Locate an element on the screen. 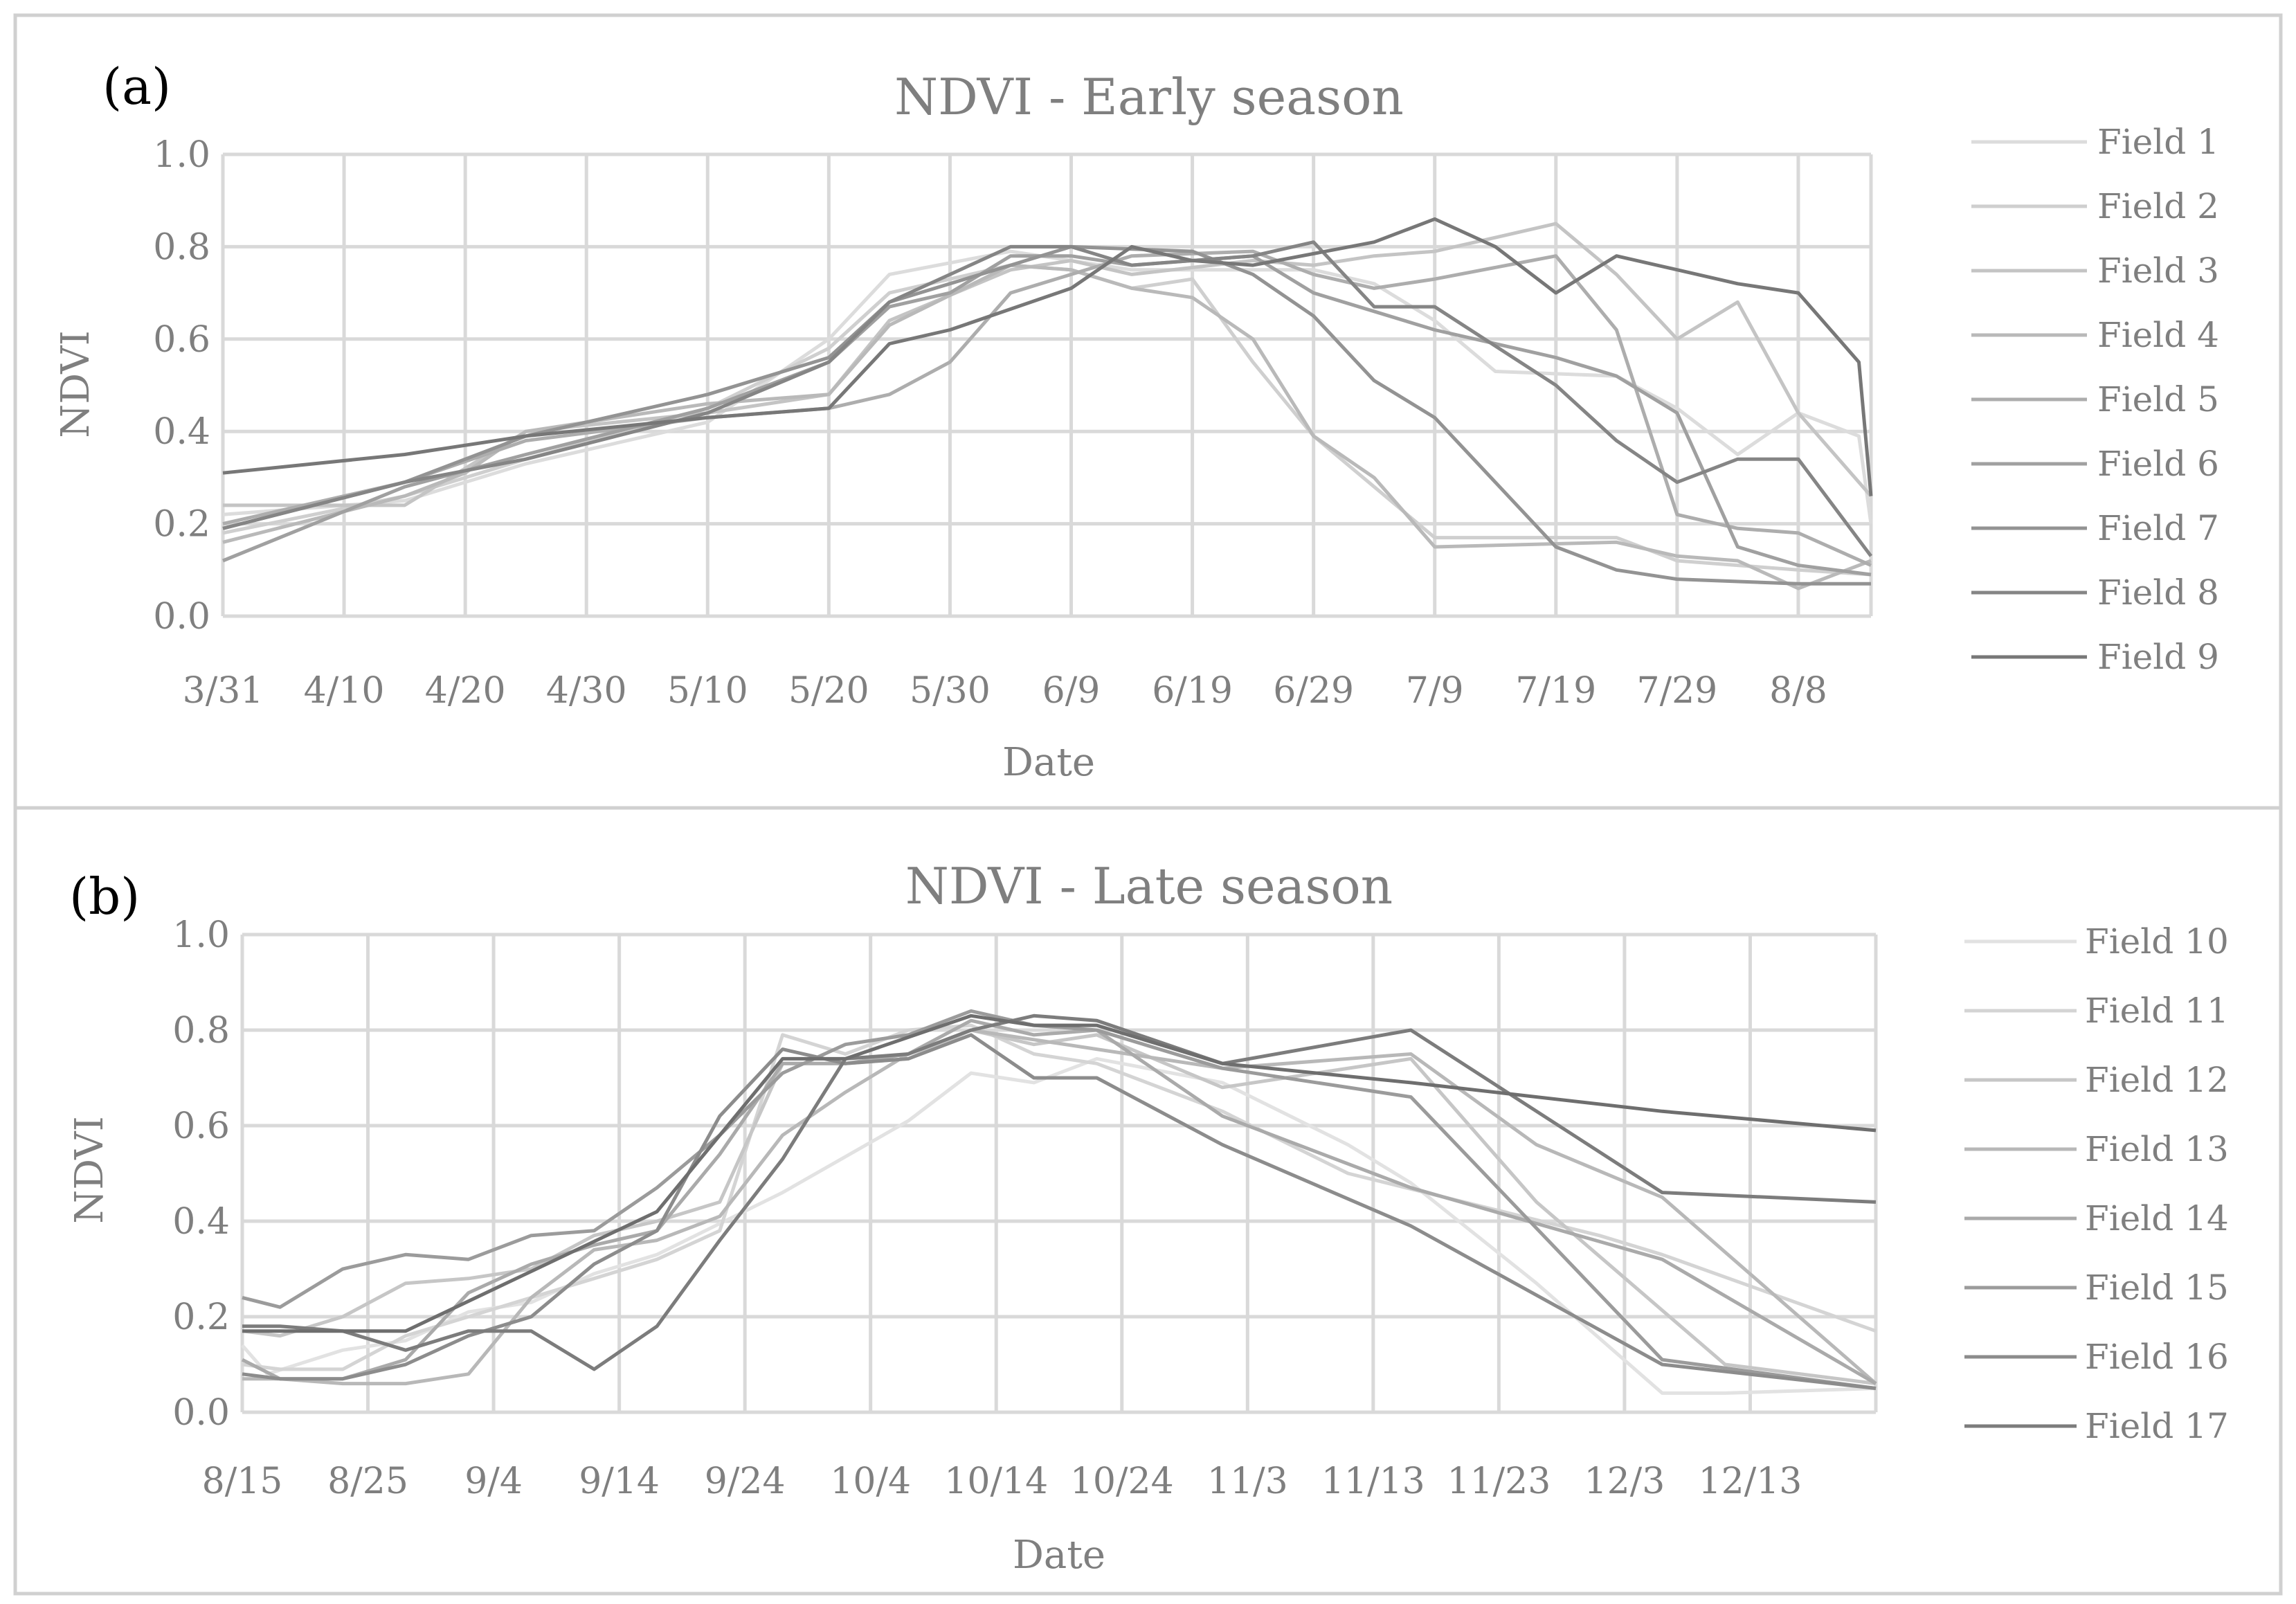 This screenshot has width=2296, height=1604. x-tick-label: 6/29 is located at coordinates (1313, 691).